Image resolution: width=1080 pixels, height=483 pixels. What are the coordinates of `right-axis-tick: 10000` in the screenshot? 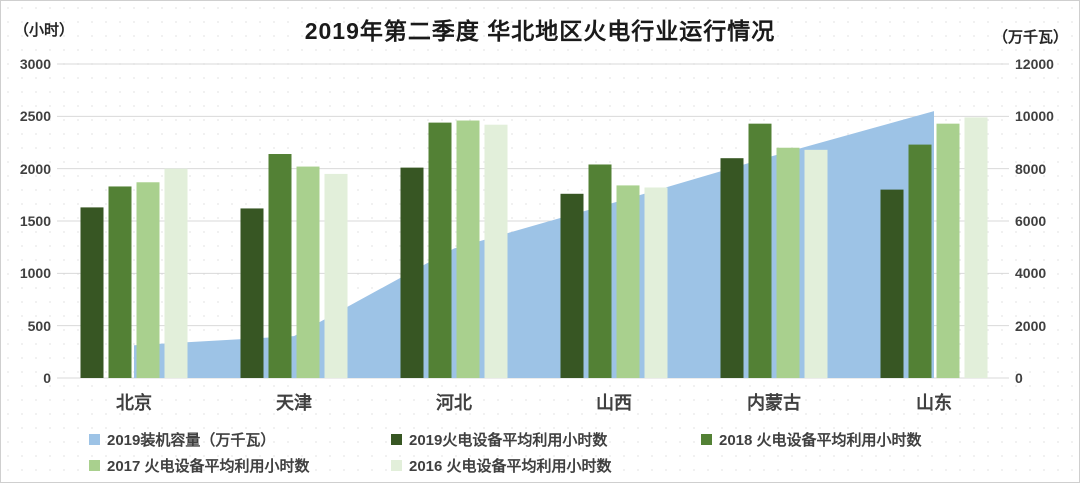 It's located at (1034, 116).